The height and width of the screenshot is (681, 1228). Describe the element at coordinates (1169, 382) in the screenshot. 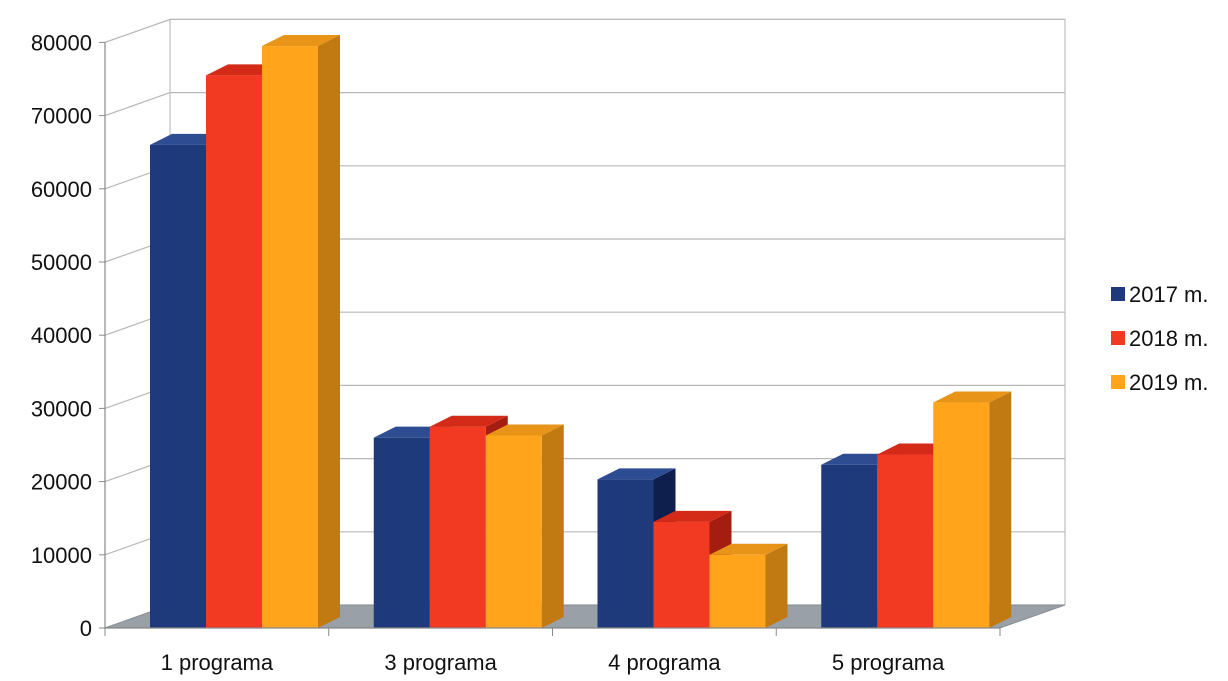

I see `legend-label: 2019 m.` at that location.